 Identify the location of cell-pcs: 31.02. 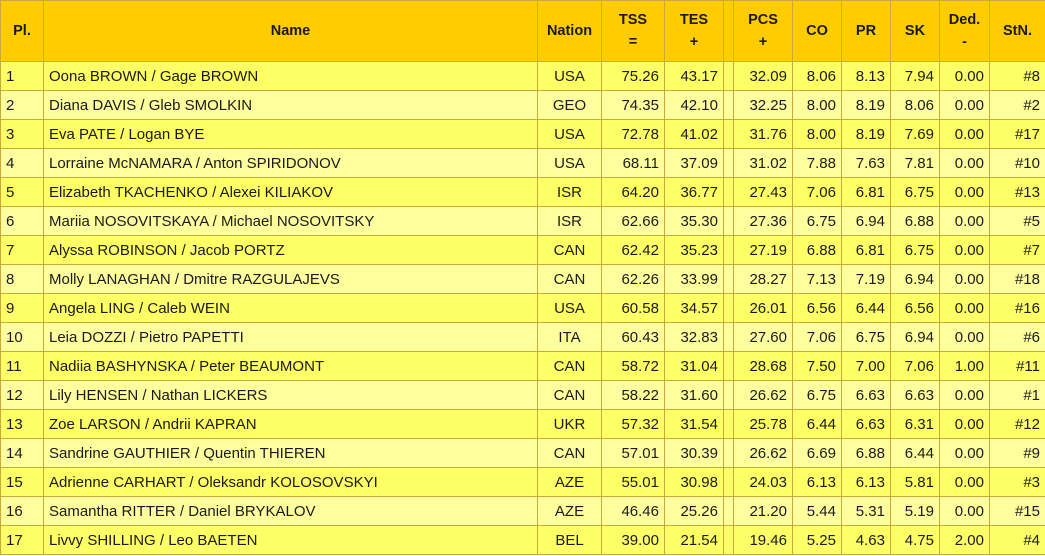
(763, 163).